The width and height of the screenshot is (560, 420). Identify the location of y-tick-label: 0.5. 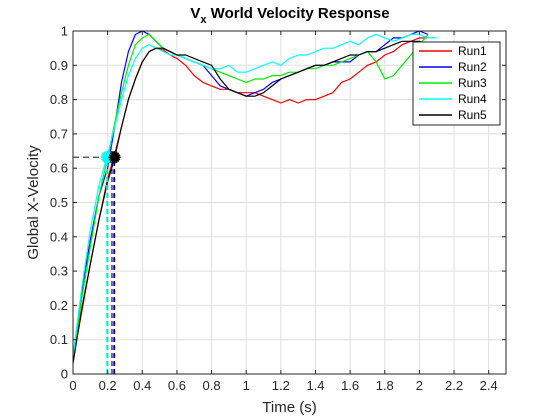
(59, 202).